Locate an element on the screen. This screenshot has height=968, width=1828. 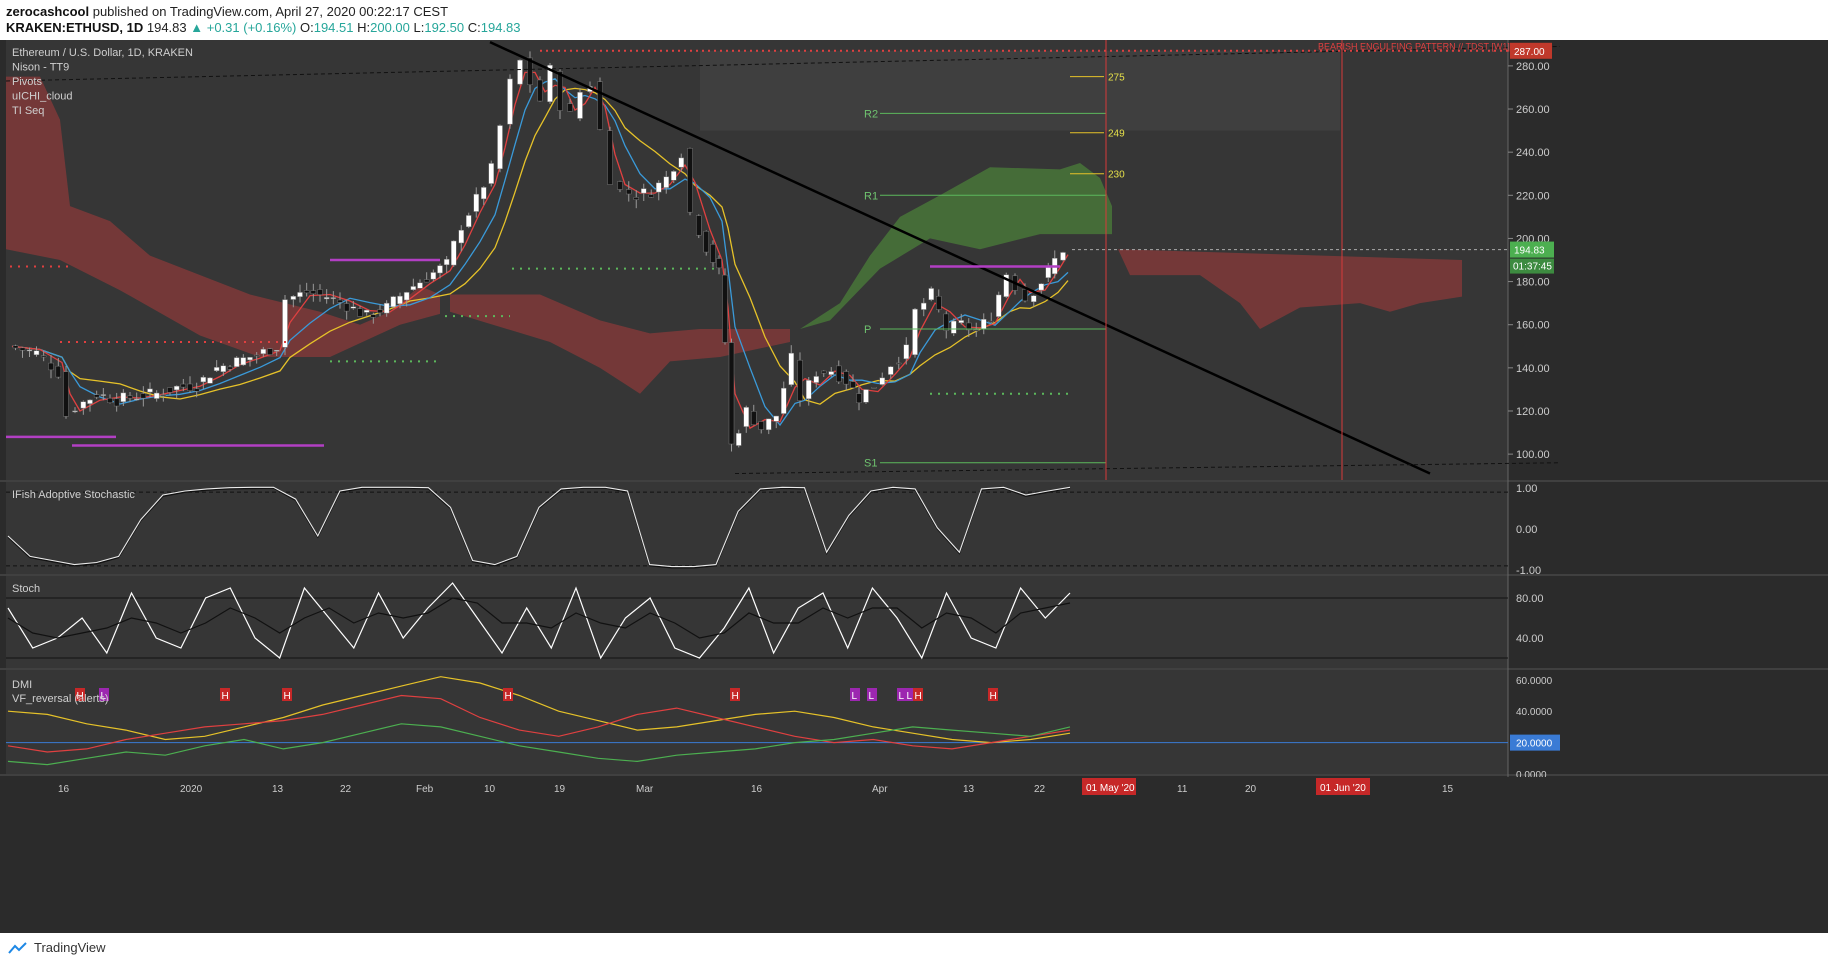
time-tick-2: 13 is located at coordinates (278, 789).